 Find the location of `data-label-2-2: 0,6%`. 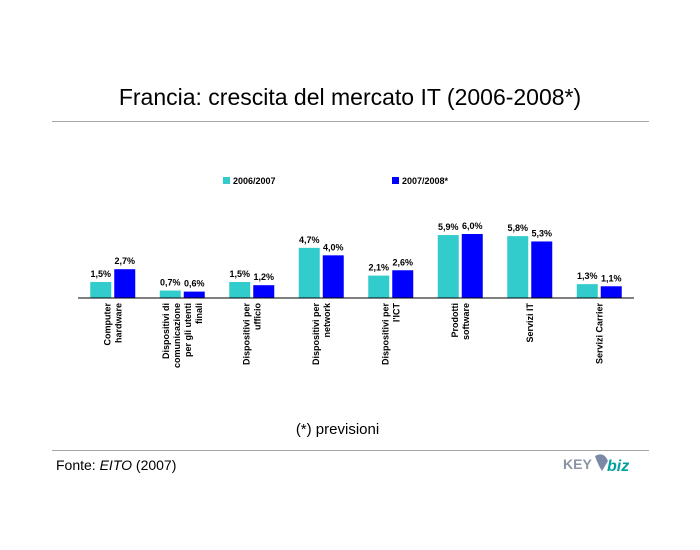

data-label-2-2: 0,6% is located at coordinates (194, 284).